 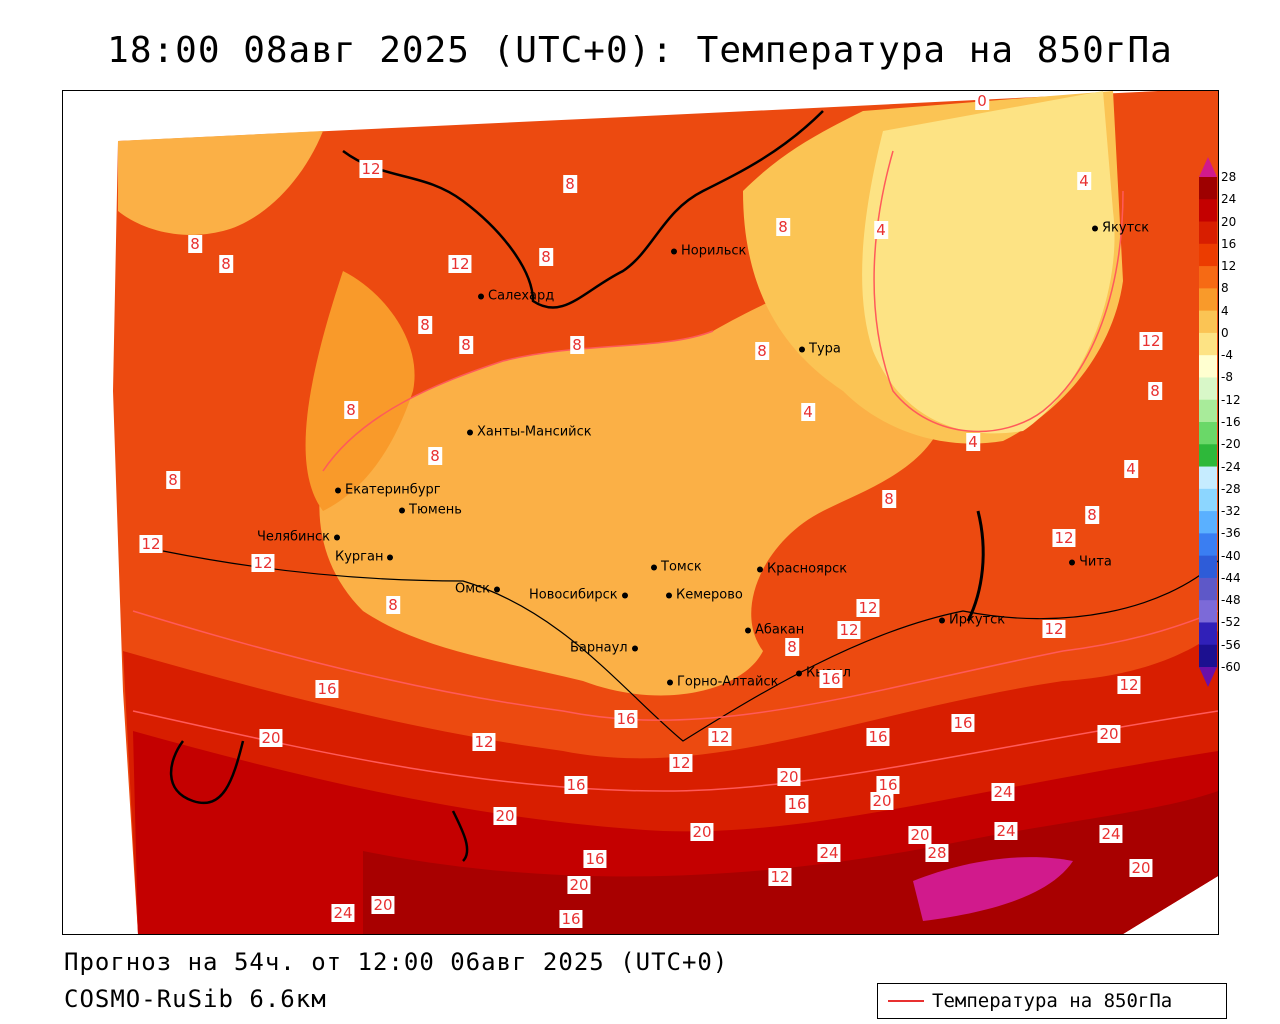 What do you see at coordinates (1229, 177) in the screenshot?
I see `scale-tick-label: 28` at bounding box center [1229, 177].